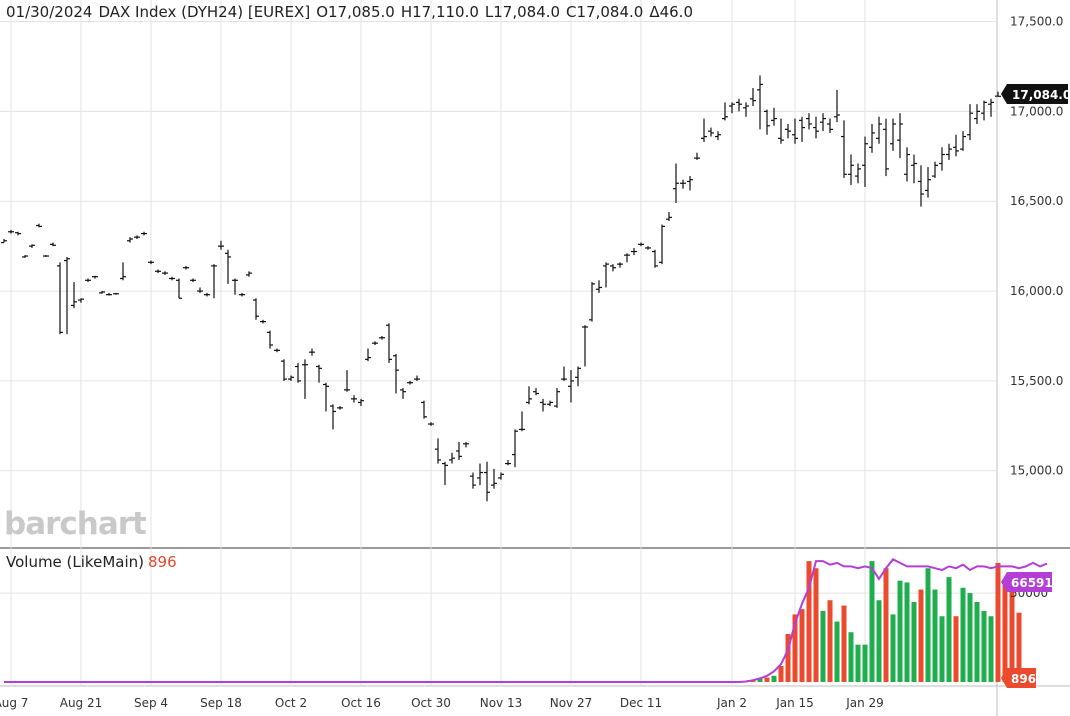  What do you see at coordinates (1036, 471) in the screenshot?
I see `price-tick-label: 15,000.0` at bounding box center [1036, 471].